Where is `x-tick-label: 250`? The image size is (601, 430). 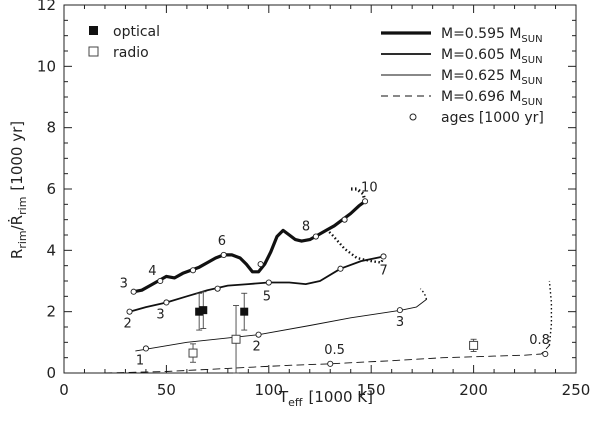 x-tick-label: 250 is located at coordinates (576, 390).